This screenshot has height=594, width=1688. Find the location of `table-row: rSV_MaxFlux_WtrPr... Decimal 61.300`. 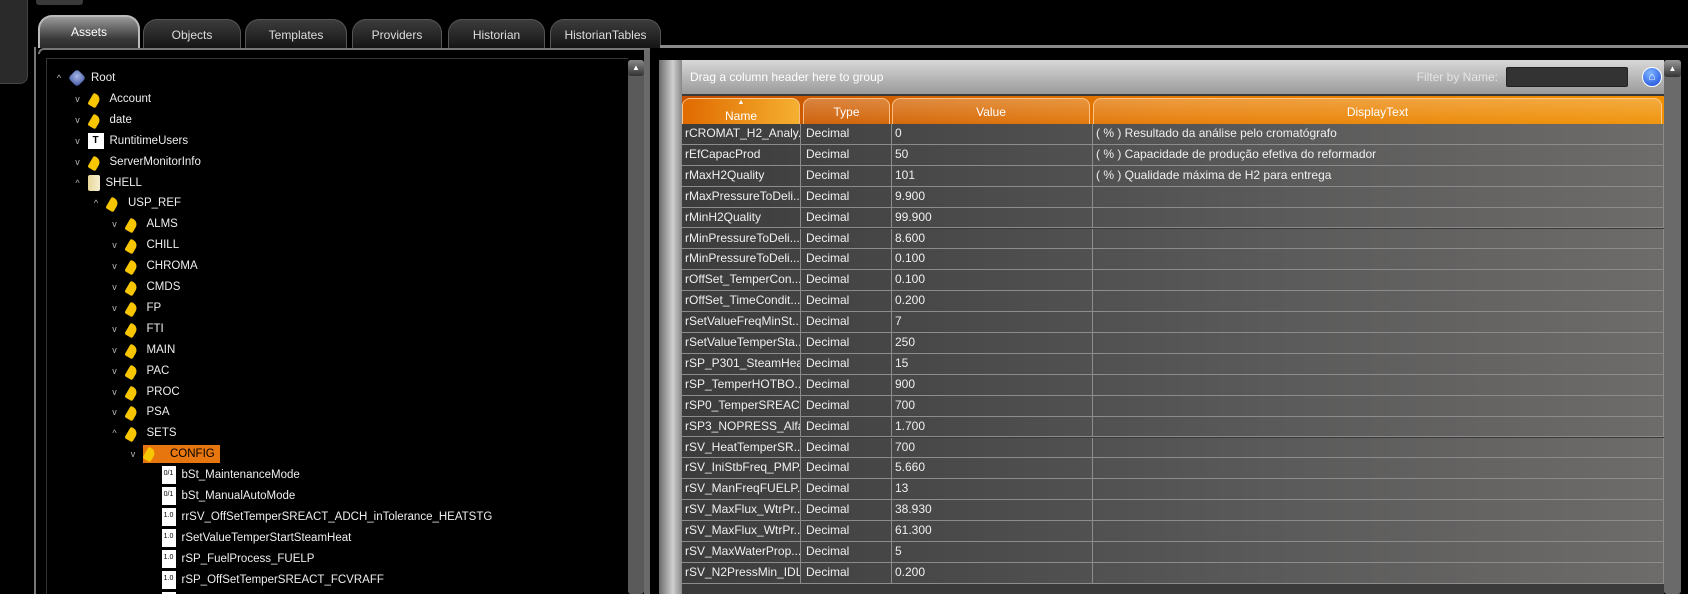

table-row: rSV_MaxFlux_WtrPr... Decimal 61.300 is located at coordinates (1173, 531).